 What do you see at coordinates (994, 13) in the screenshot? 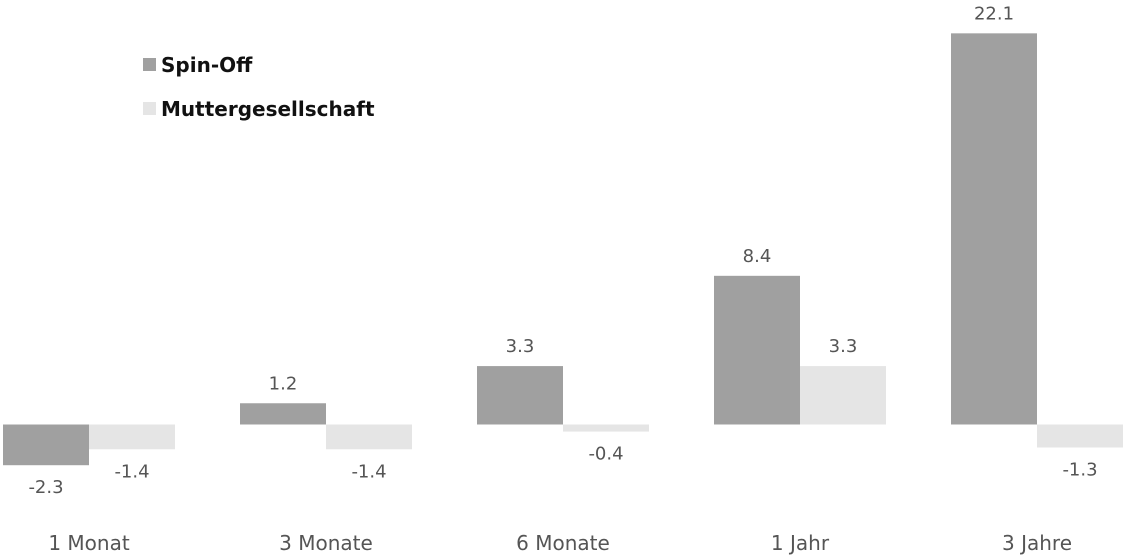
I see `value-label-spin-off-3-jahre: 22.1` at bounding box center [994, 13].